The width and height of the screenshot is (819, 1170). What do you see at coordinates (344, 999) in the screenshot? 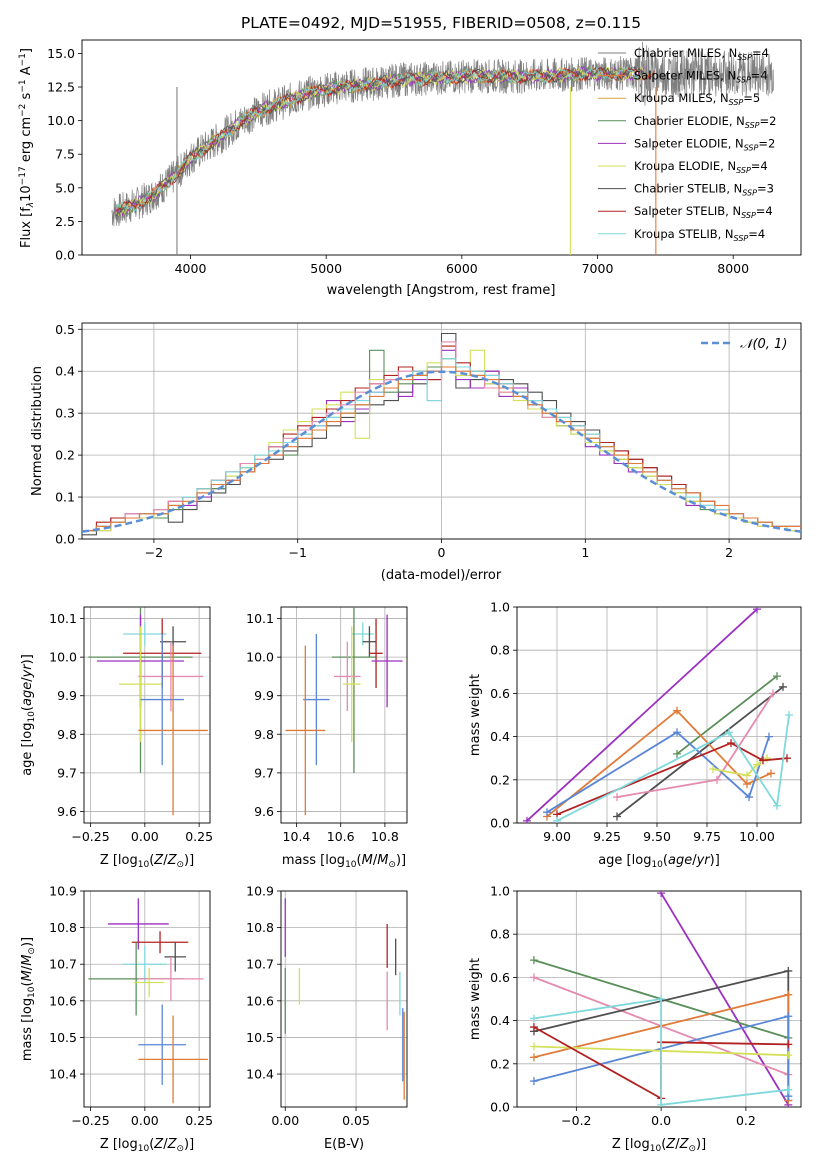
I see `mass-vs-ebv-plot-area` at bounding box center [344, 999].